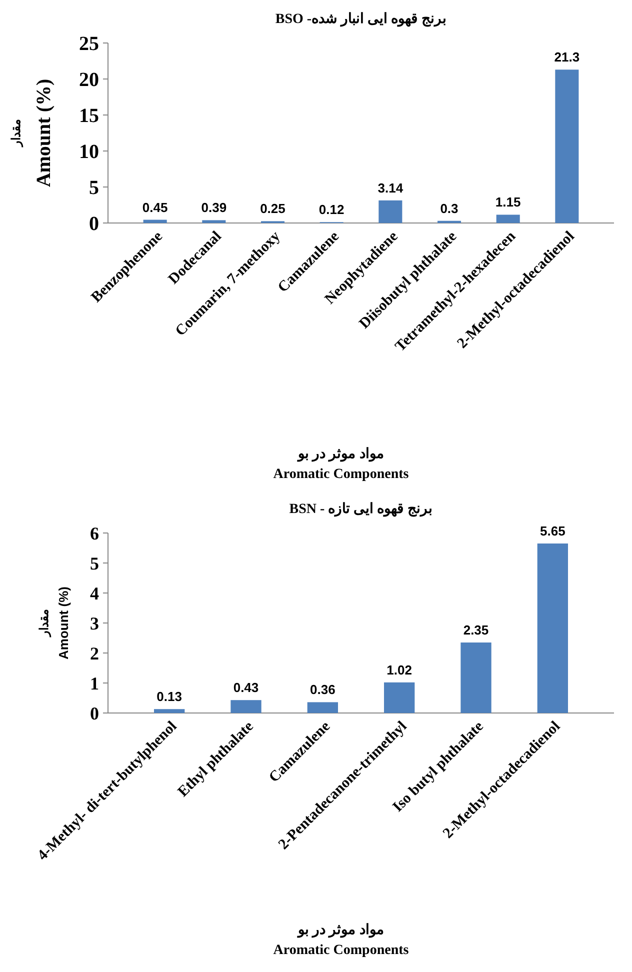  What do you see at coordinates (89, 116) in the screenshot?
I see `y-tick-label: 15` at bounding box center [89, 116].